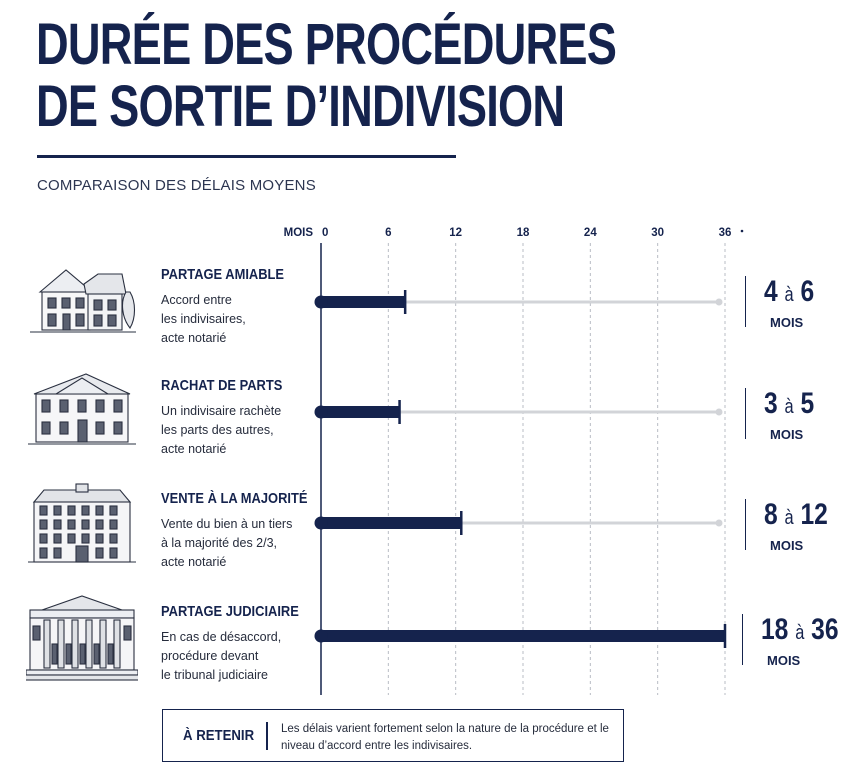  Describe the element at coordinates (771, 403) in the screenshot. I see `duration-min: 3` at that location.